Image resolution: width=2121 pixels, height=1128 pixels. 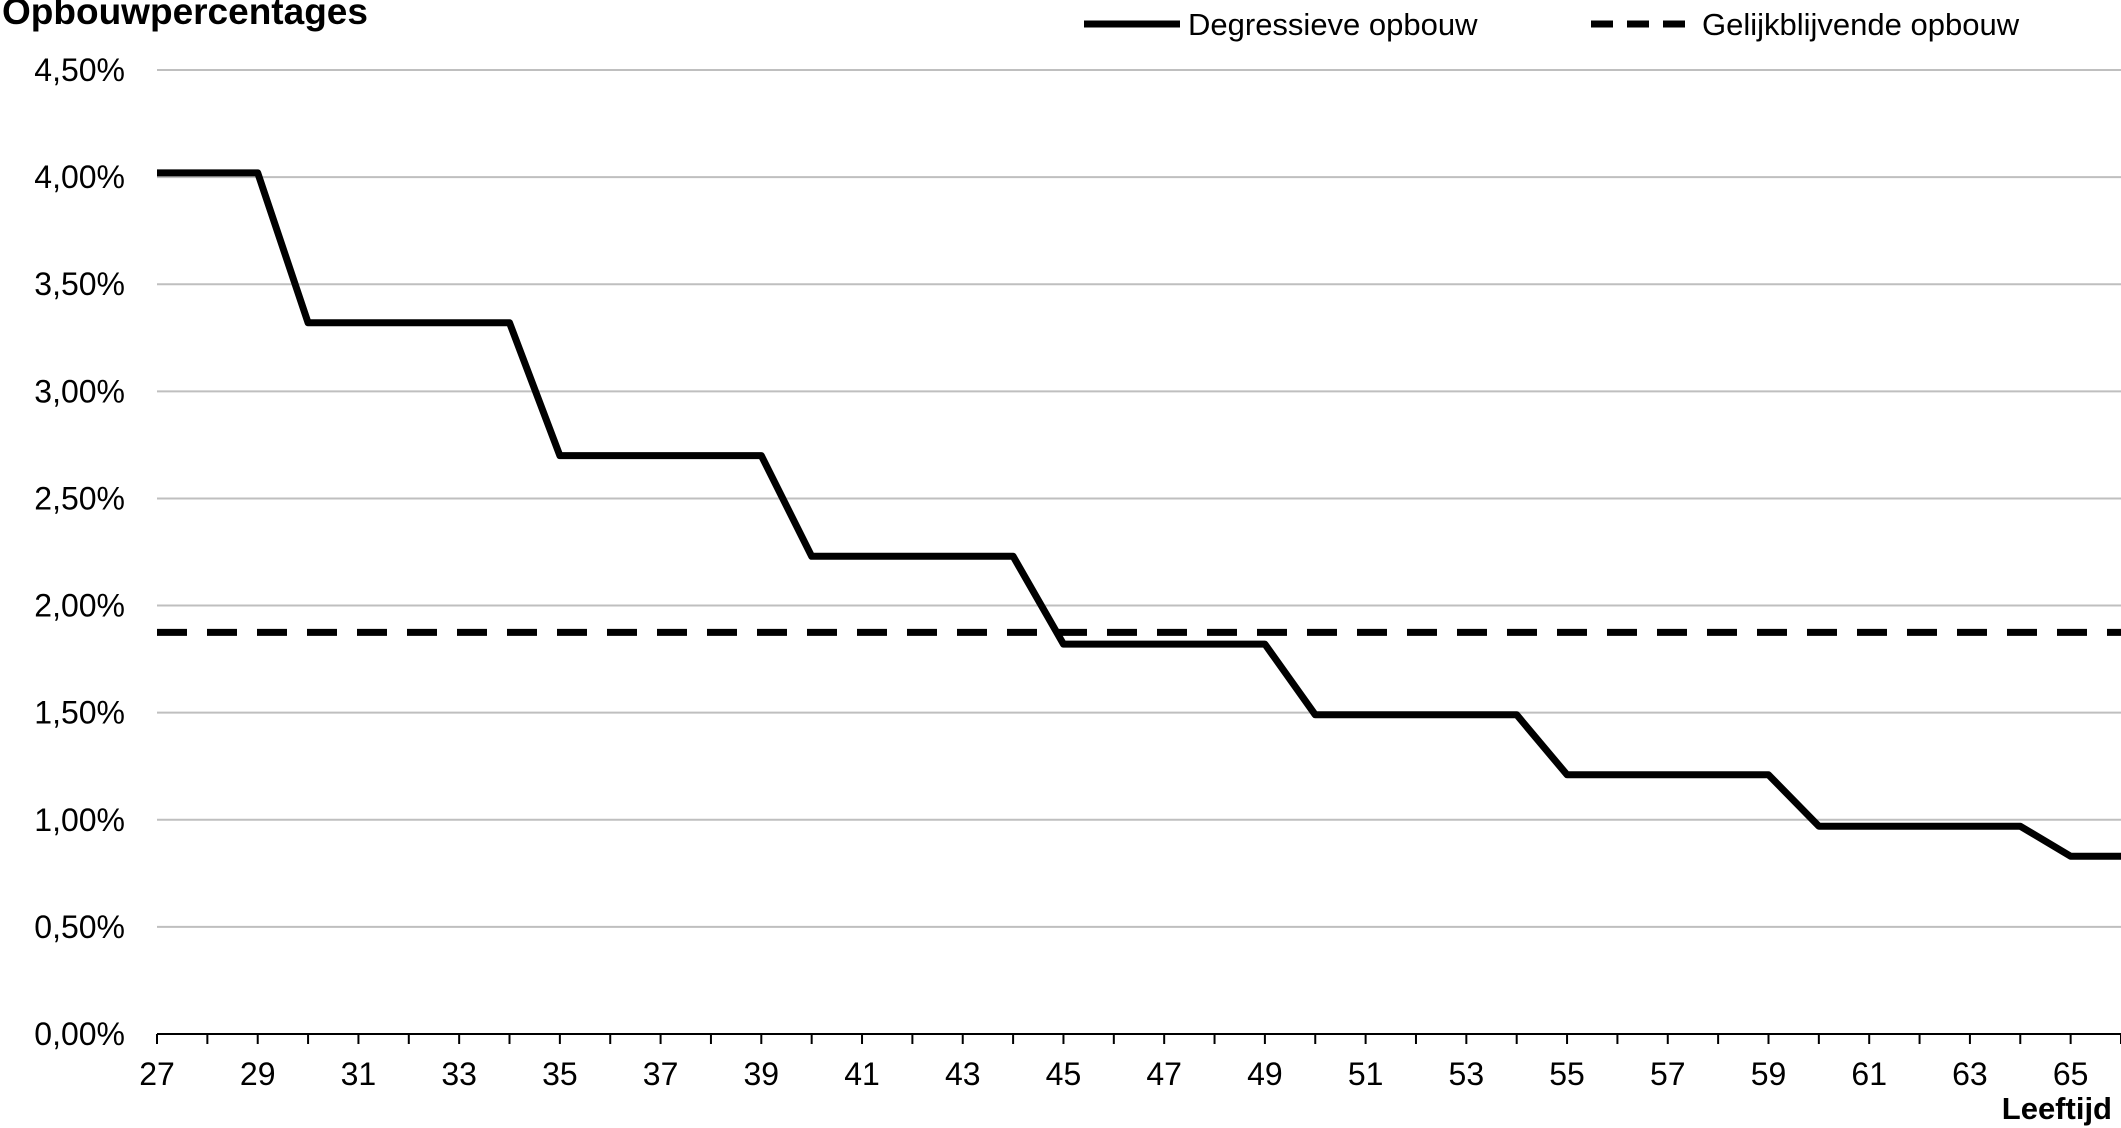 I want to click on x-tick-label: 45, so click(x=1064, y=1074).